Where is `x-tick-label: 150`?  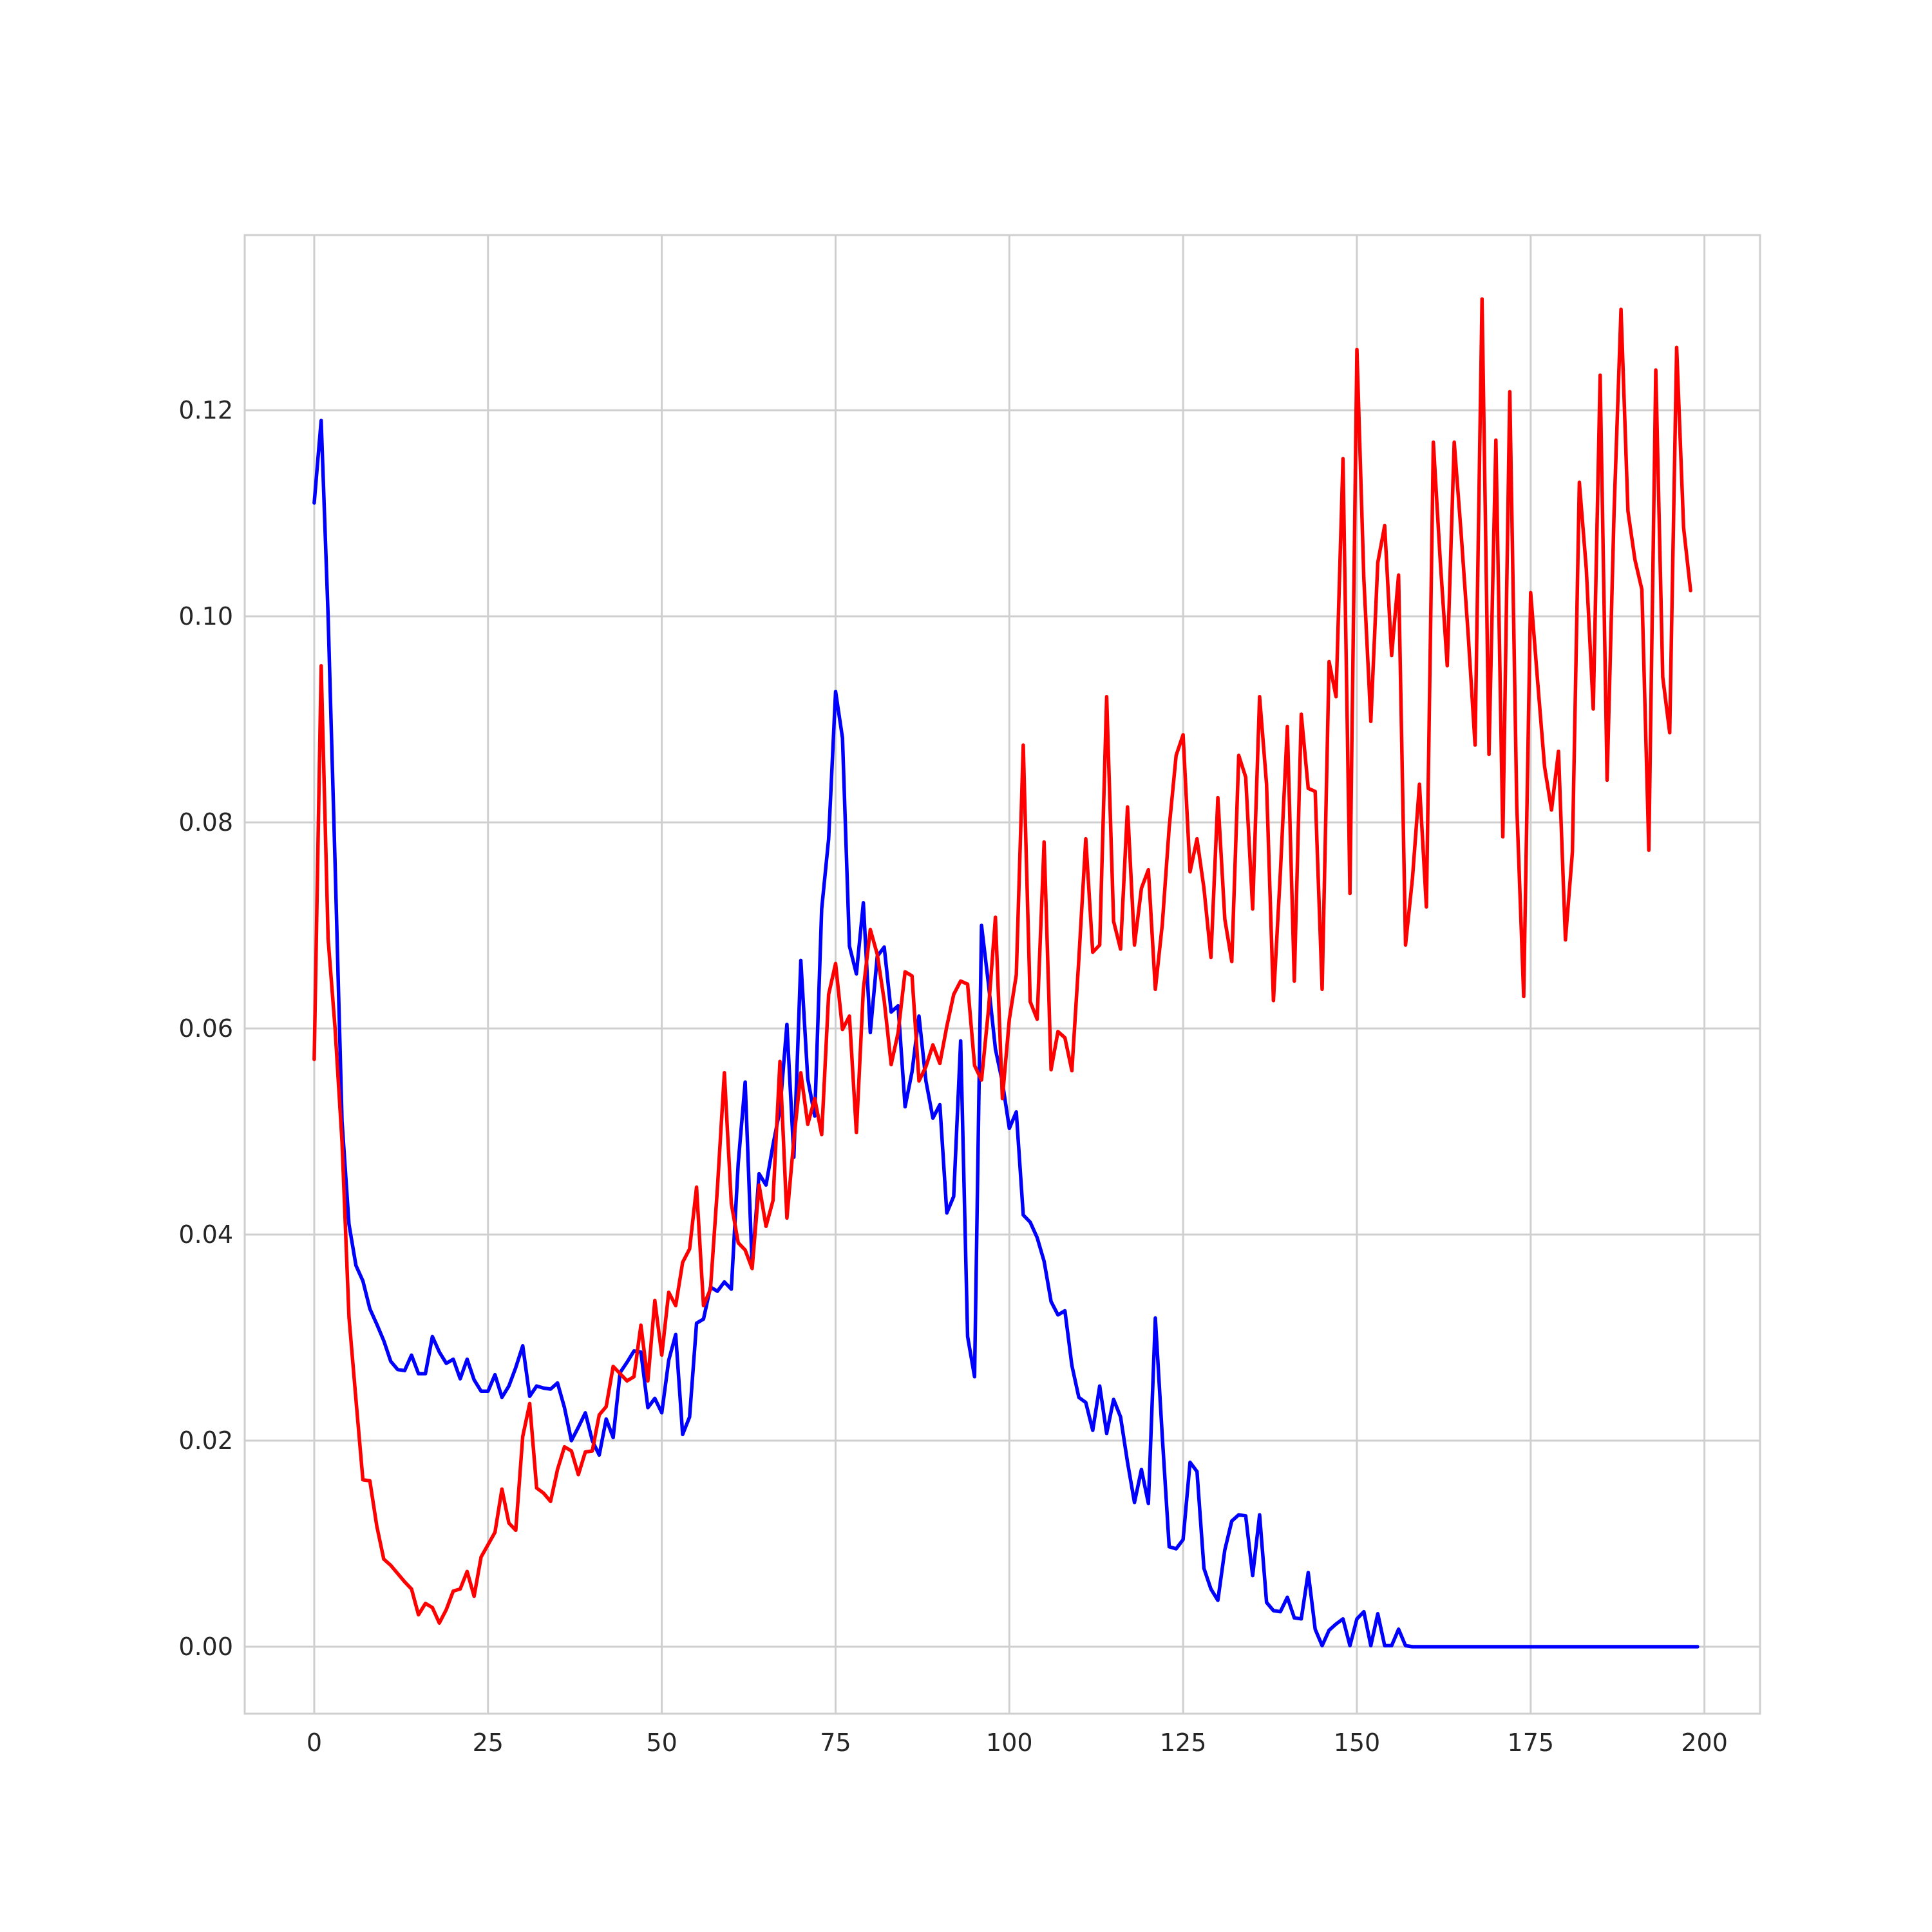
x-tick-label: 150 is located at coordinates (1357, 1742).